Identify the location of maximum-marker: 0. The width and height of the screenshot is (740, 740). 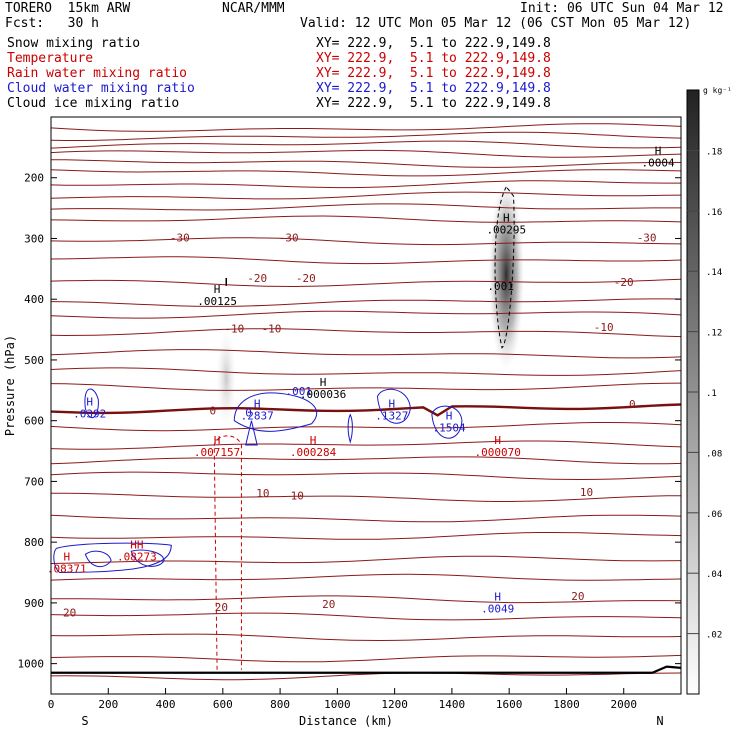
(248, 413).